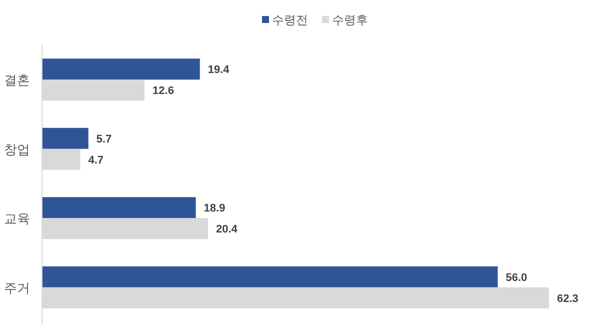 Image resolution: width=591 pixels, height=325 pixels. I want to click on data-label: 20.4, so click(227, 230).